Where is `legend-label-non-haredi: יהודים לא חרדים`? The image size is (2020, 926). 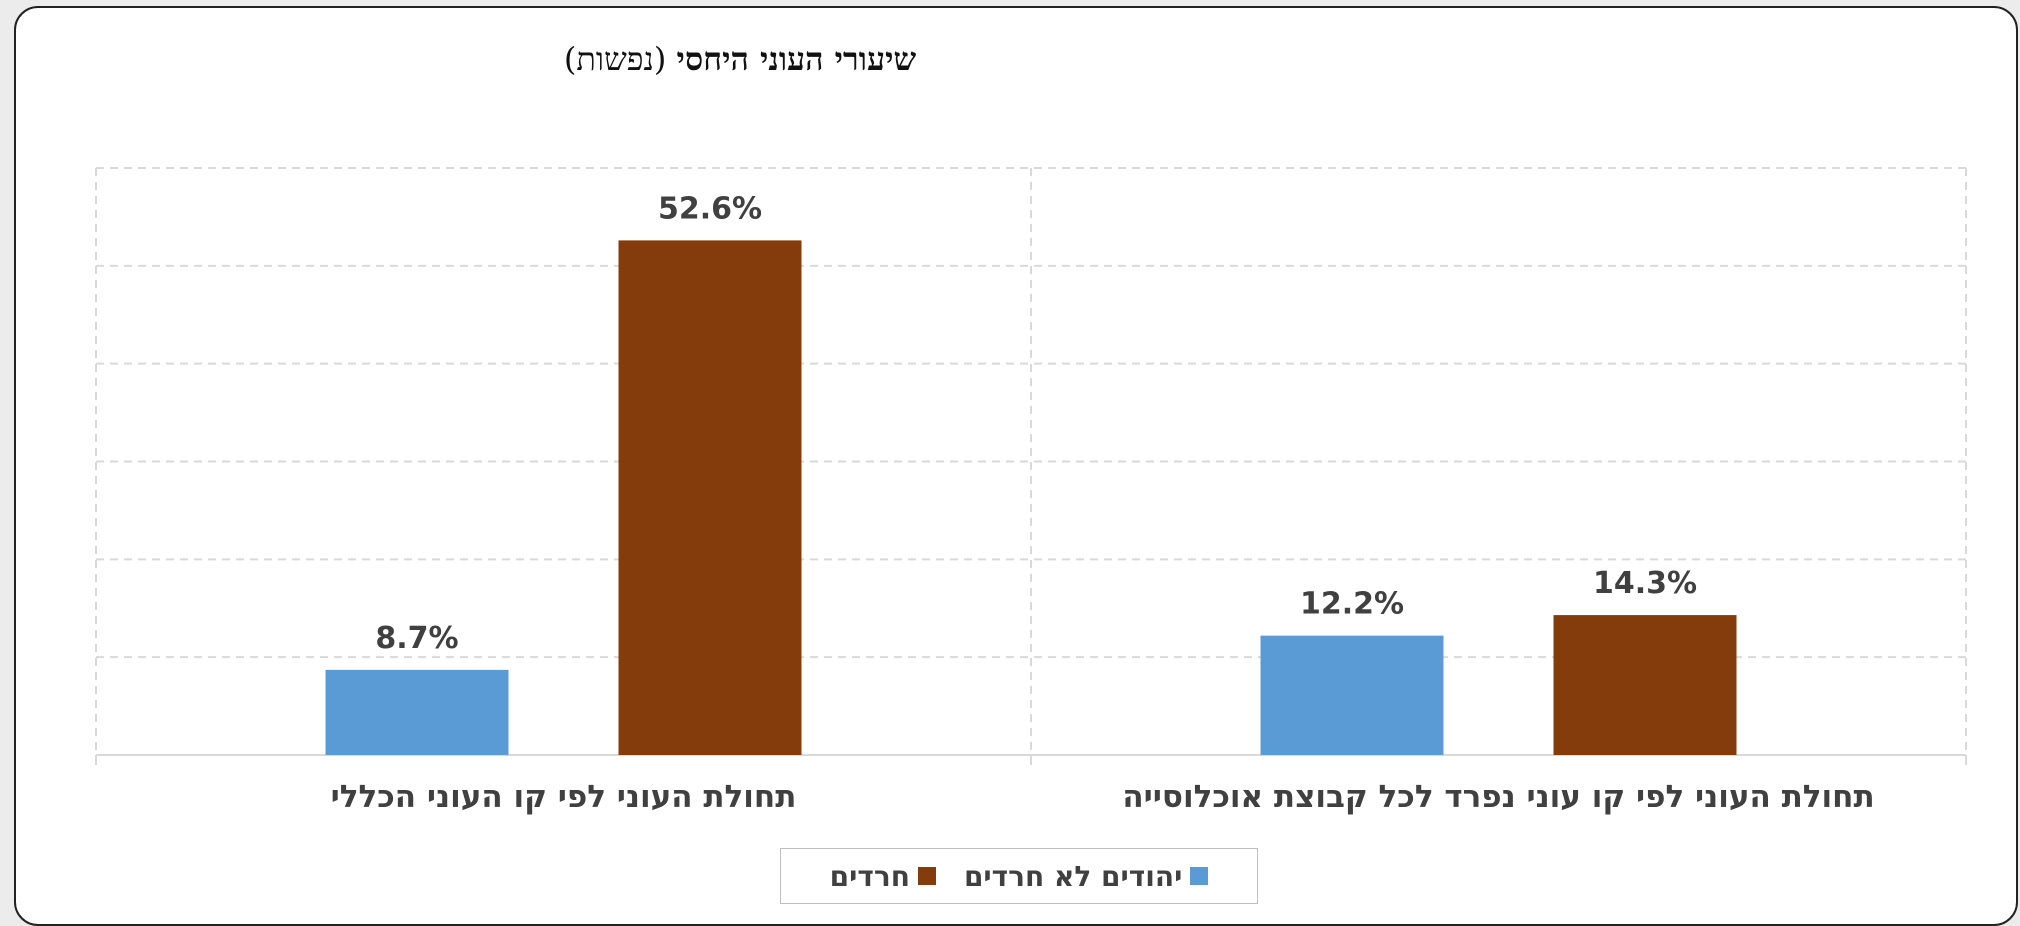
legend-label-non-haredi: יהודים לא חרדים is located at coordinates (1073, 876).